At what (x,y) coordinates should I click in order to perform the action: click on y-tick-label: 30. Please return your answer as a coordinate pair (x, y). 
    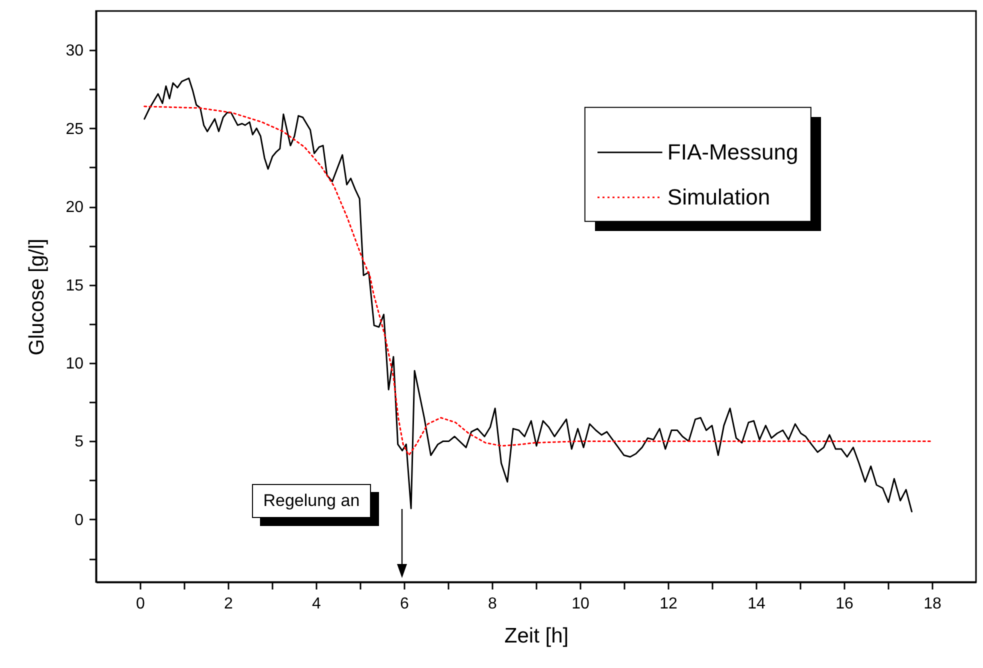
    Looking at the image, I should click on (75, 51).